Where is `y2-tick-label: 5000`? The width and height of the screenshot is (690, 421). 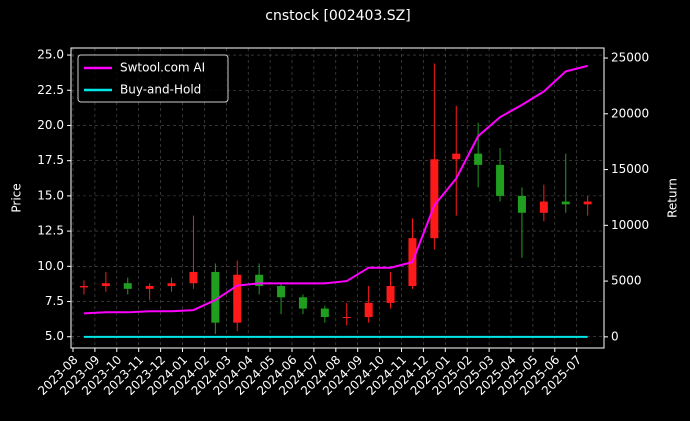
y2-tick-label: 5000 is located at coordinates (626, 281).